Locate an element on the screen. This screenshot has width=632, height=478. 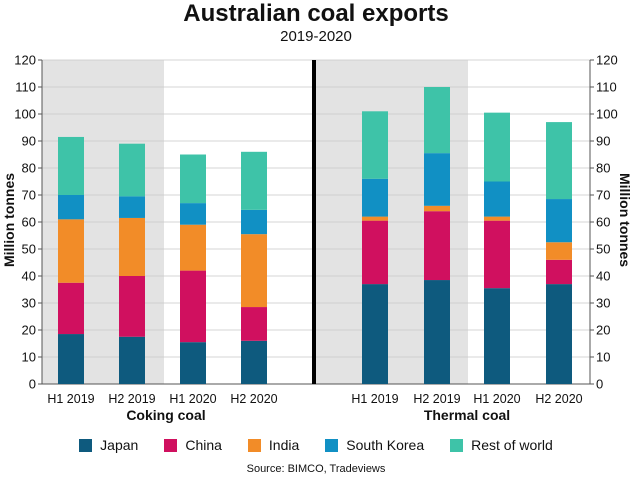
y-tick-label-right: 100 is located at coordinates (607, 114).